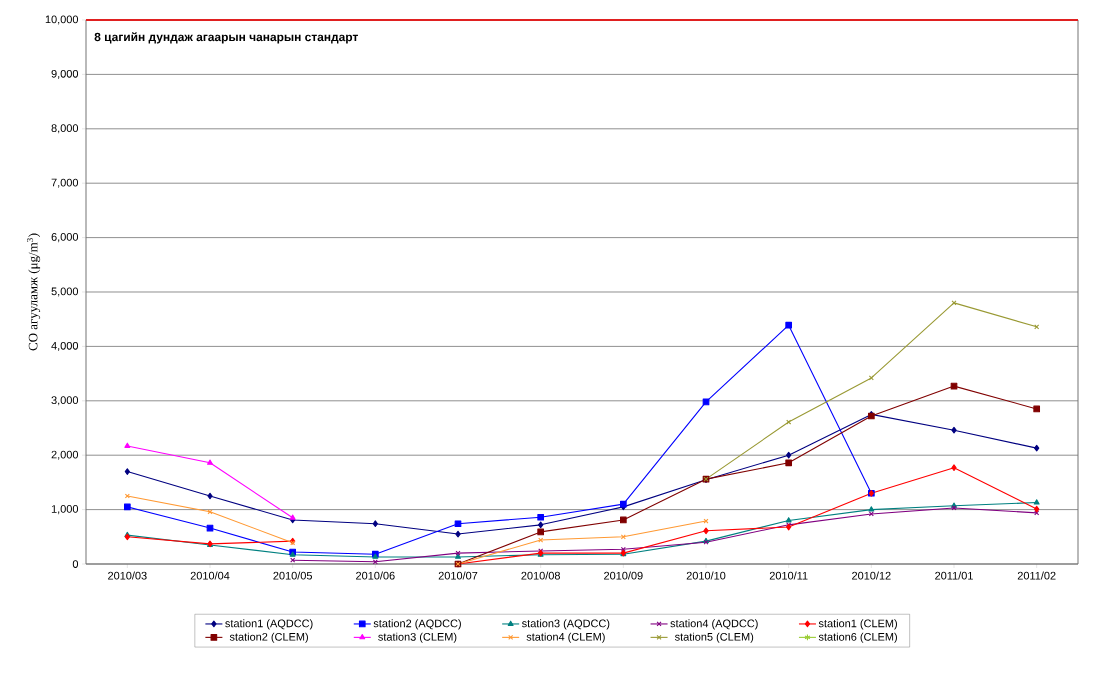  What do you see at coordinates (954, 575) in the screenshot?
I see `x-tick-label: 2011/01` at bounding box center [954, 575].